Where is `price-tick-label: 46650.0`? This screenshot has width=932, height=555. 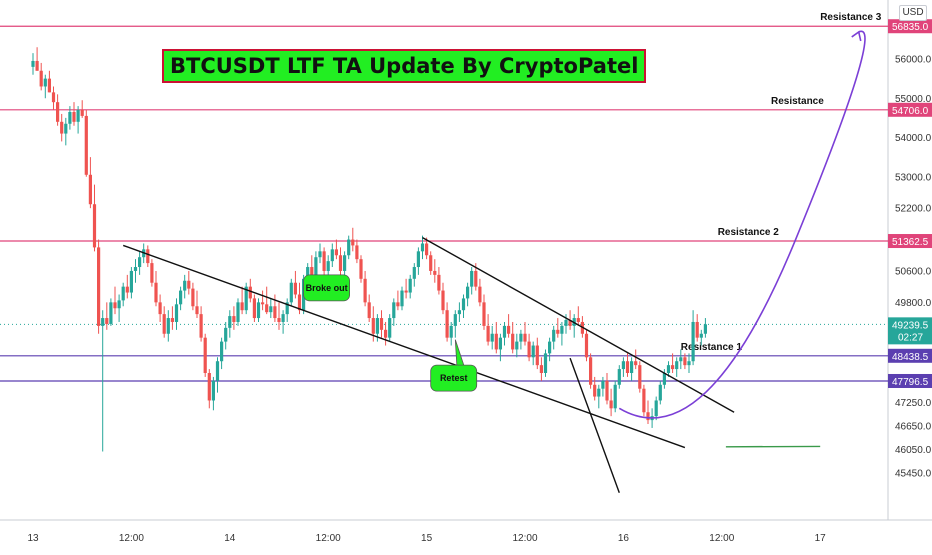 price-tick-label: 46650.0 is located at coordinates (913, 426).